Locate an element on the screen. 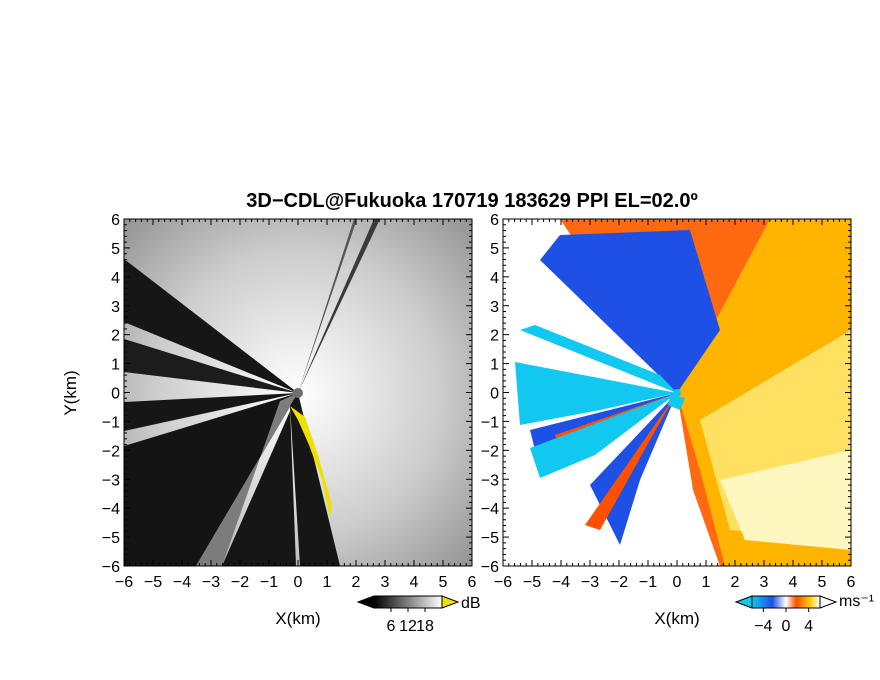 The width and height of the screenshot is (880, 680). snr-x-axis-label: X(km) is located at coordinates (297, 618).